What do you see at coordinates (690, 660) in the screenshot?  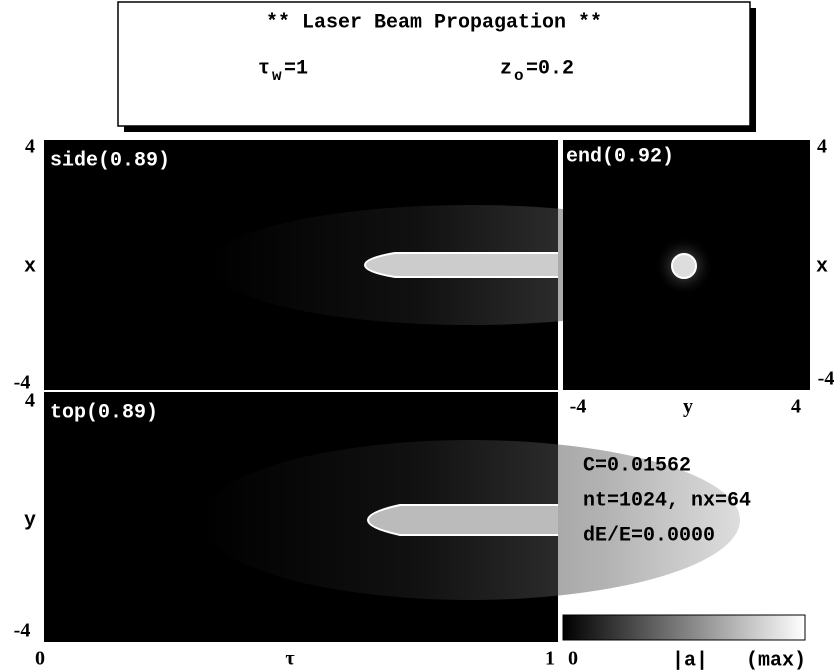 I see `colorbar-label: |a|` at bounding box center [690, 660].